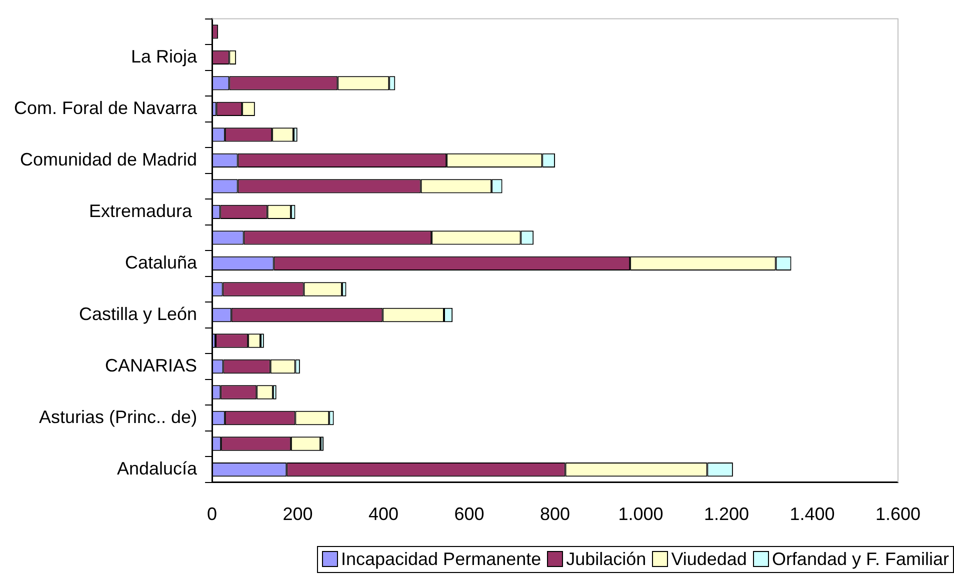  What do you see at coordinates (441, 559) in the screenshot?
I see `legend-label: Incapacidad Permanente` at bounding box center [441, 559].